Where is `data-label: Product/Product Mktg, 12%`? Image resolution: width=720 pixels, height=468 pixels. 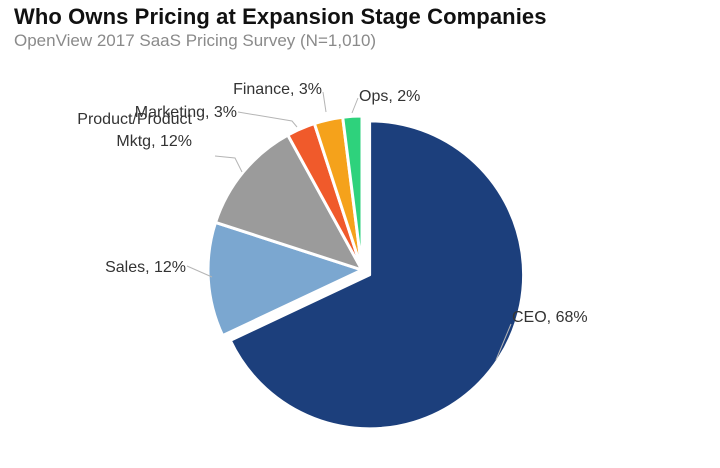 data-label: Product/Product Mktg, 12% is located at coordinates (134, 130).